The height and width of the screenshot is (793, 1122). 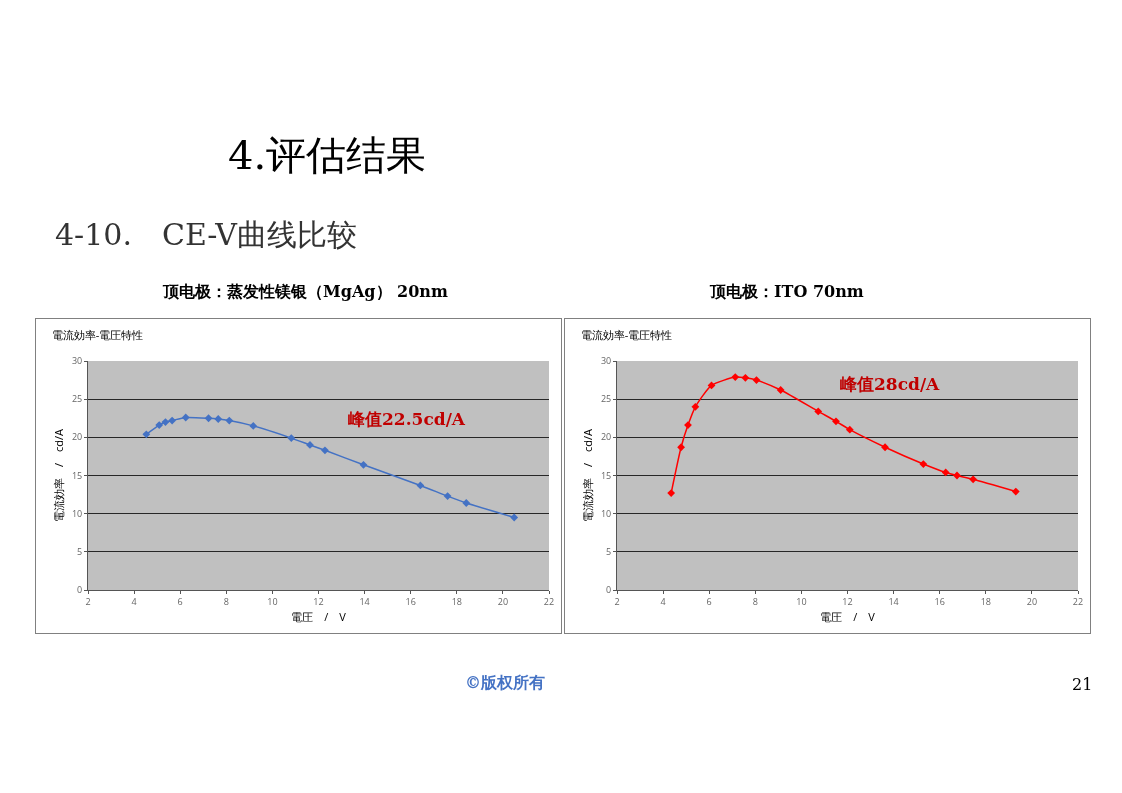 What do you see at coordinates (327, 155) in the screenshot?
I see `text: 4.评估结果` at bounding box center [327, 155].